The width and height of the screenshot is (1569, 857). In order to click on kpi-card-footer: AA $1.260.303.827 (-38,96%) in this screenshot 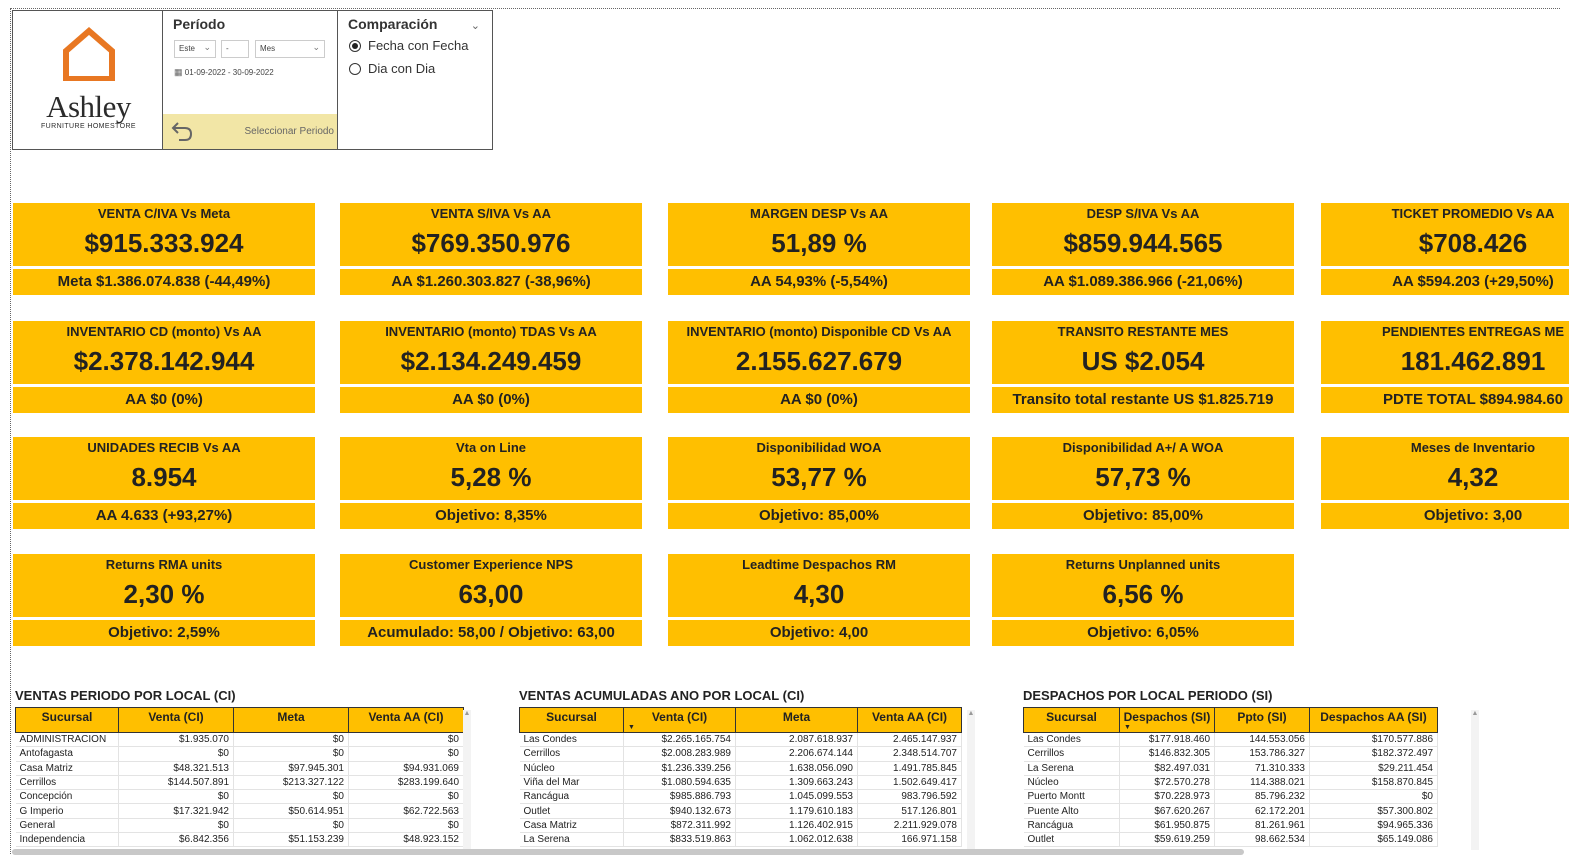, I will do `click(491, 282)`.